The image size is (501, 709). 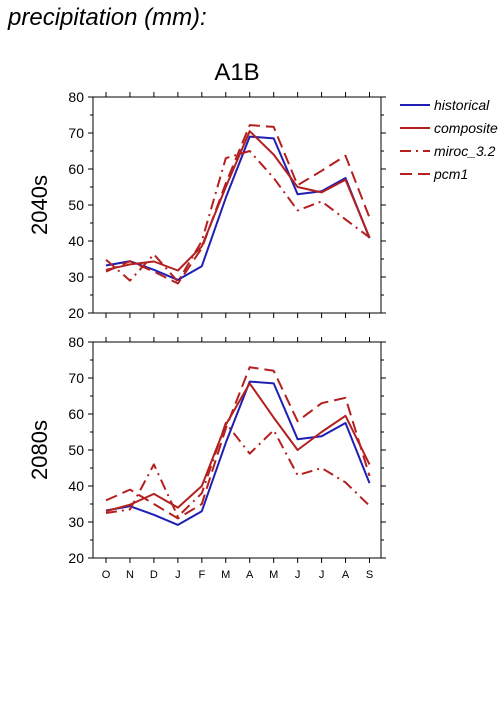 What do you see at coordinates (106, 575) in the screenshot?
I see `x-tick-label: O` at bounding box center [106, 575].